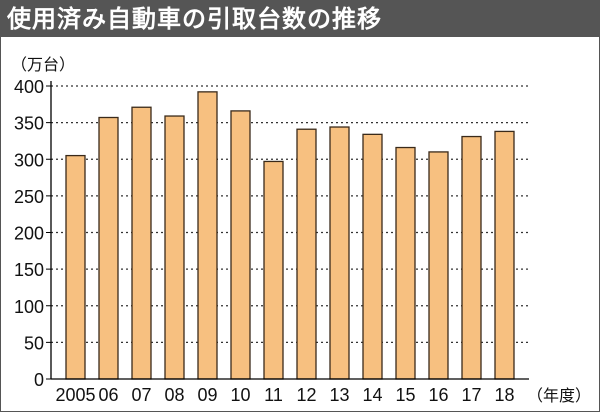  Describe the element at coordinates (240, 395) in the screenshot. I see `x-tick-label: 10` at that location.